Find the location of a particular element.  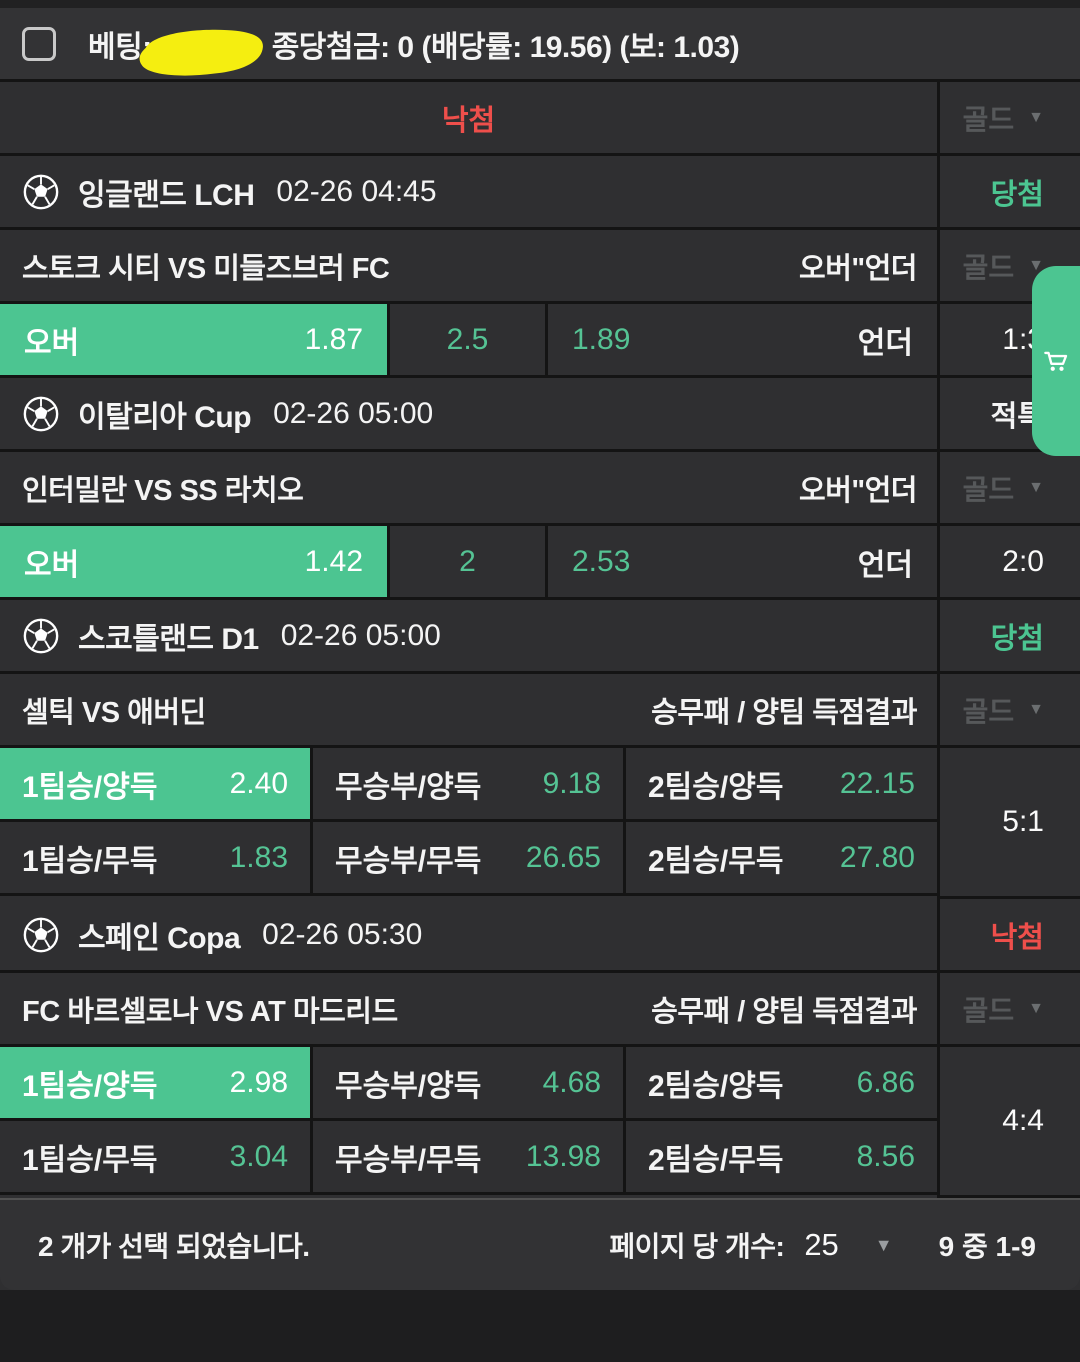

league-name: 잉글랜드 LCH is located at coordinates (166, 195).